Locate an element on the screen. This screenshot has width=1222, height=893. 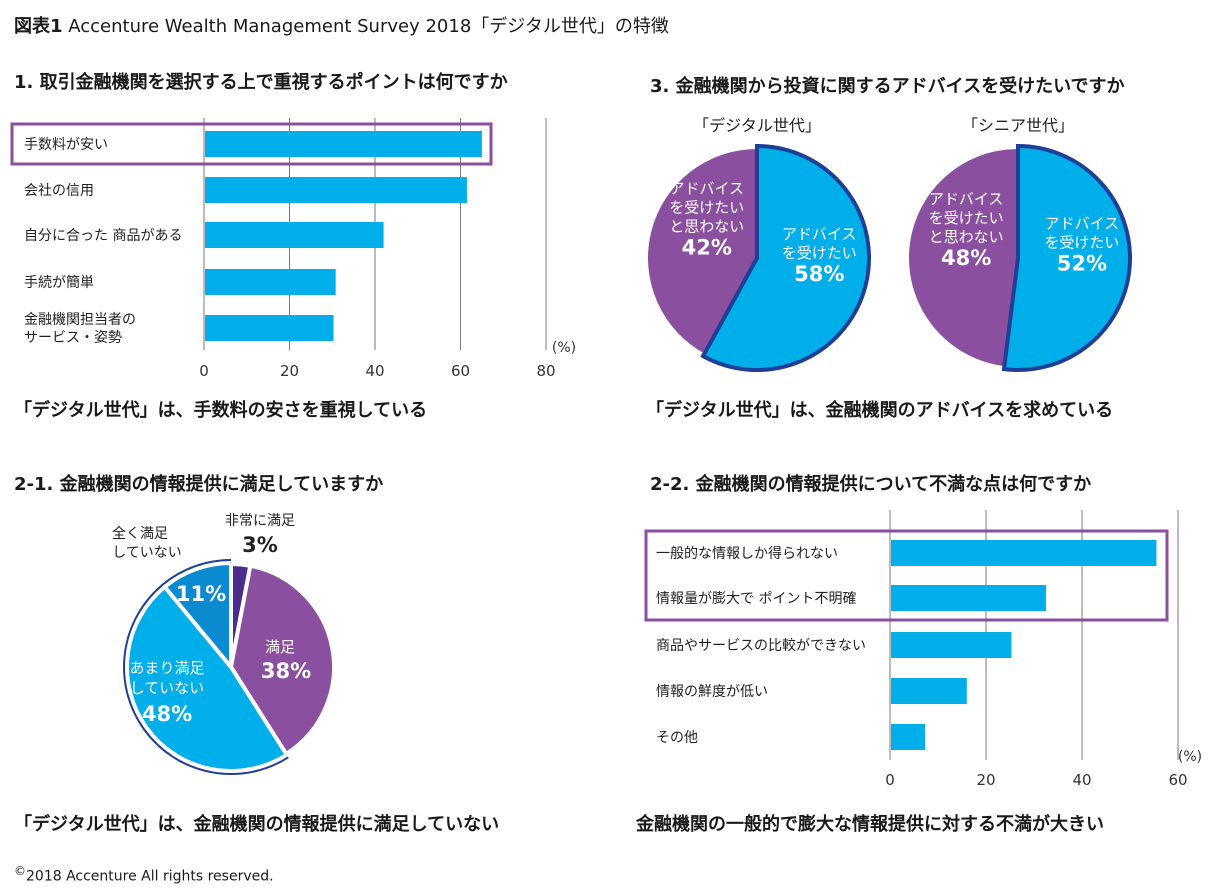
category-label: 自分に合った 商品がある is located at coordinates (103, 236).